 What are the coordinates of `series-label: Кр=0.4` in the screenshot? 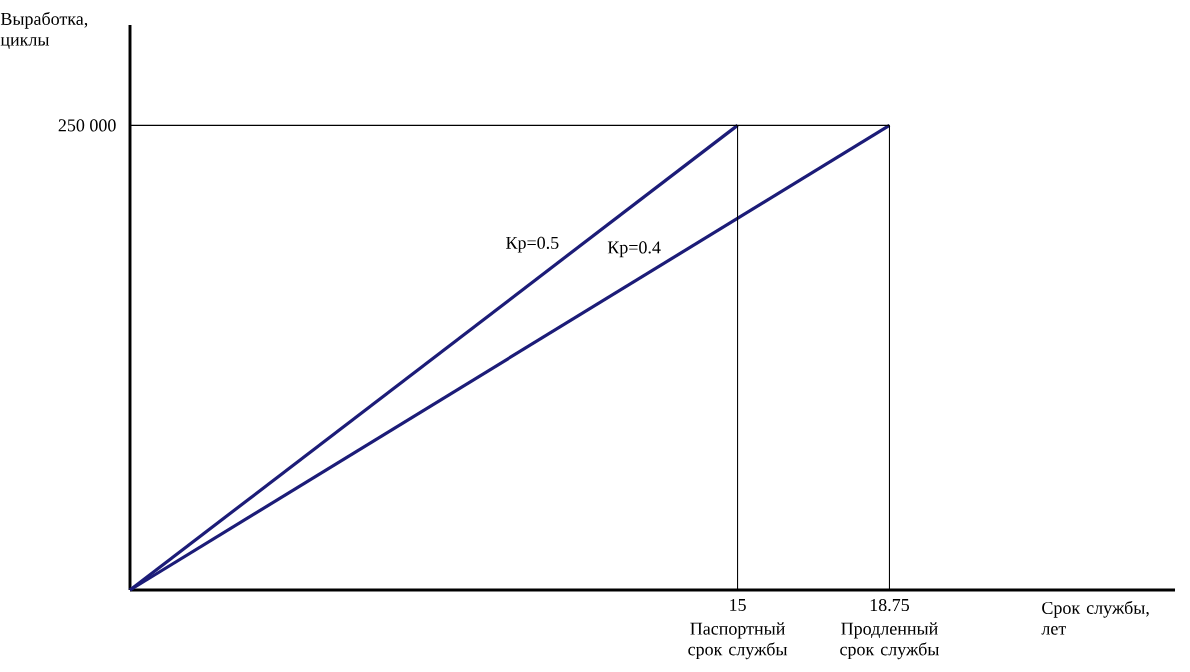 It's located at (634, 249).